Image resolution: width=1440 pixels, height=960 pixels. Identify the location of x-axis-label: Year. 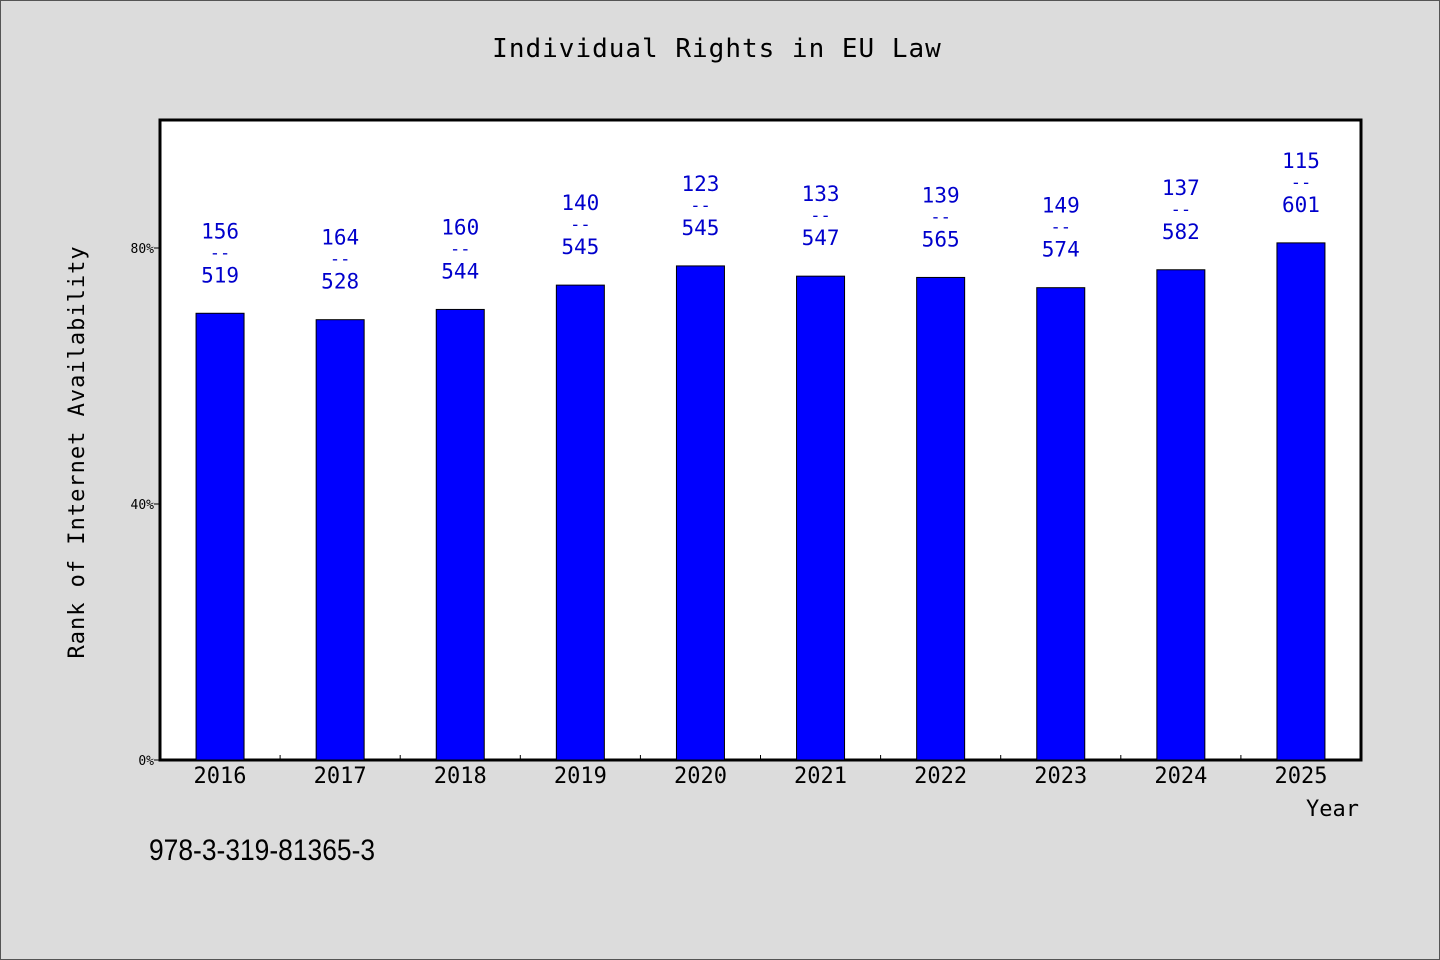
(1332, 809).